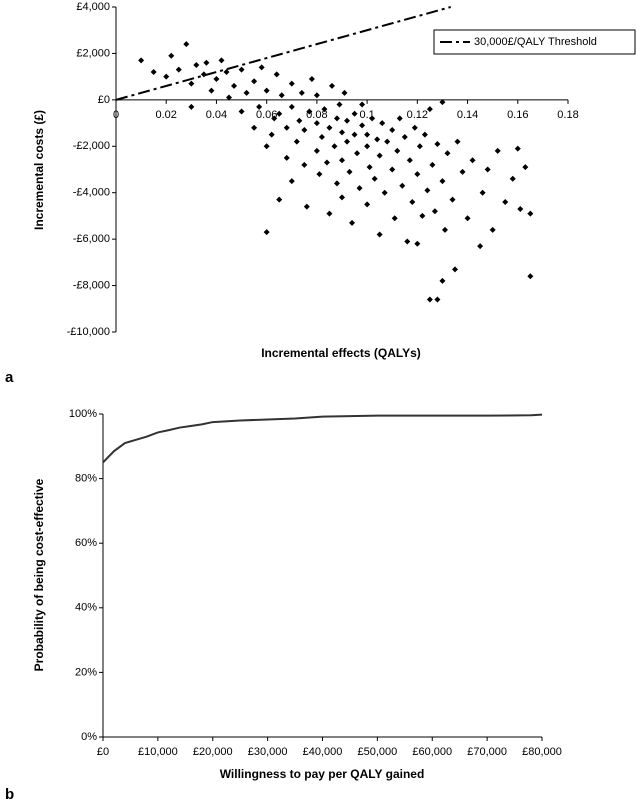 The width and height of the screenshot is (637, 801). Describe the element at coordinates (322, 774) in the screenshot. I see `x-axis-title: Willingness to pay per QALY gained` at that location.